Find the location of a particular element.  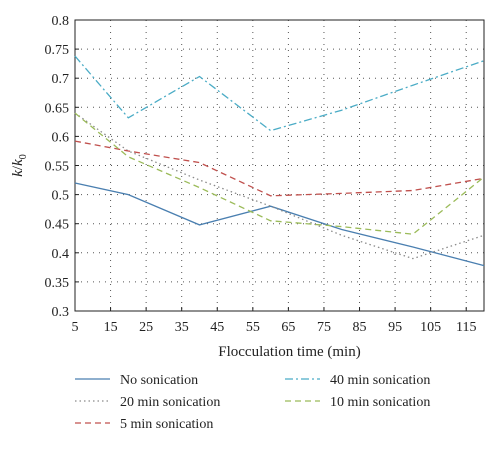

x-tick-label: 5 is located at coordinates (75, 327).